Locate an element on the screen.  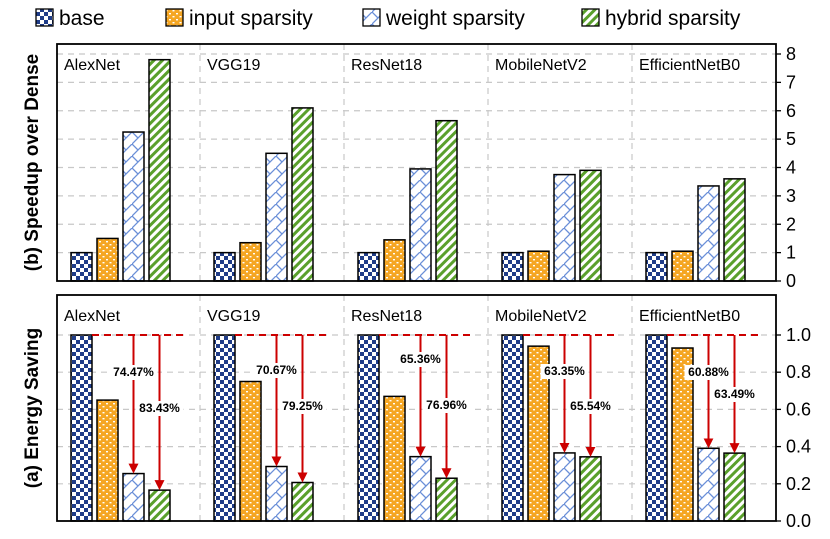
model-label-speedup-0: AlexNet is located at coordinates (92, 65).